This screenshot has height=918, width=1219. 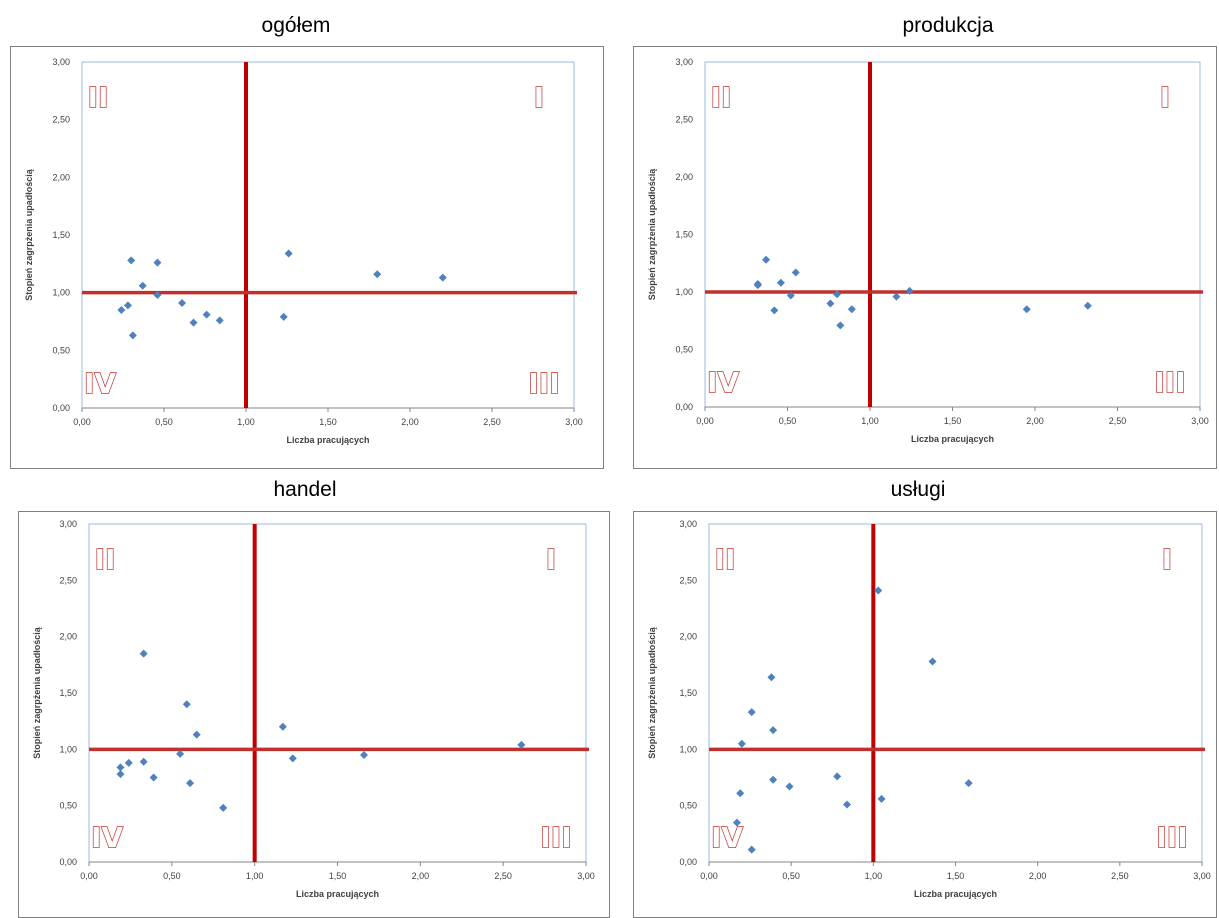 What do you see at coordinates (918, 489) in the screenshot?
I see `chart-title: usługi` at bounding box center [918, 489].